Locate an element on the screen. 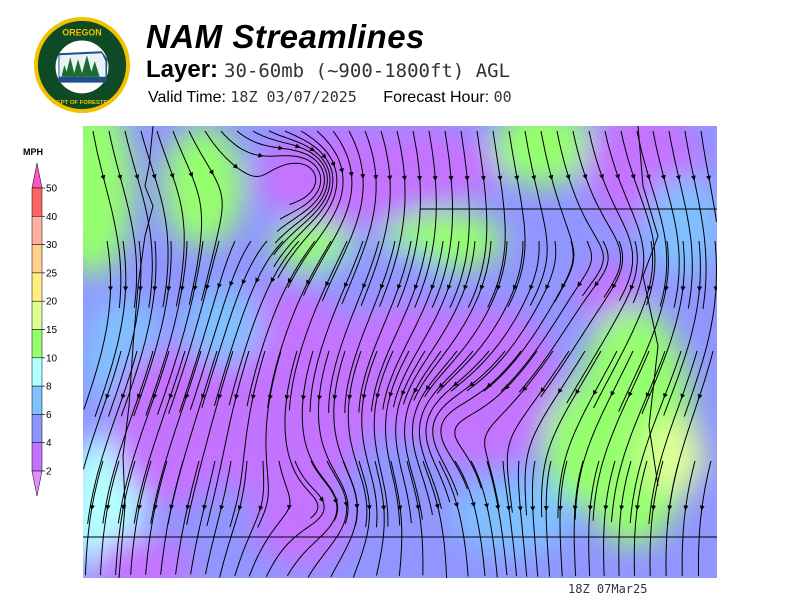 Image resolution: width=800 pixels, height=600 pixels. svg-text: DEPT OF FORESTRY is located at coordinates (82, 103).